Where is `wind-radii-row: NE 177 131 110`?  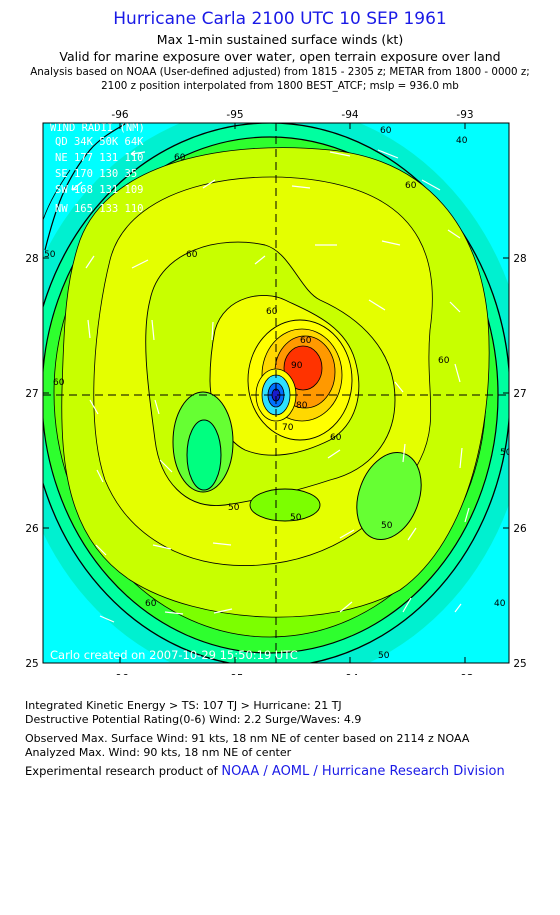
wind-radii-row: NE 177 131 110 is located at coordinates (99, 158).